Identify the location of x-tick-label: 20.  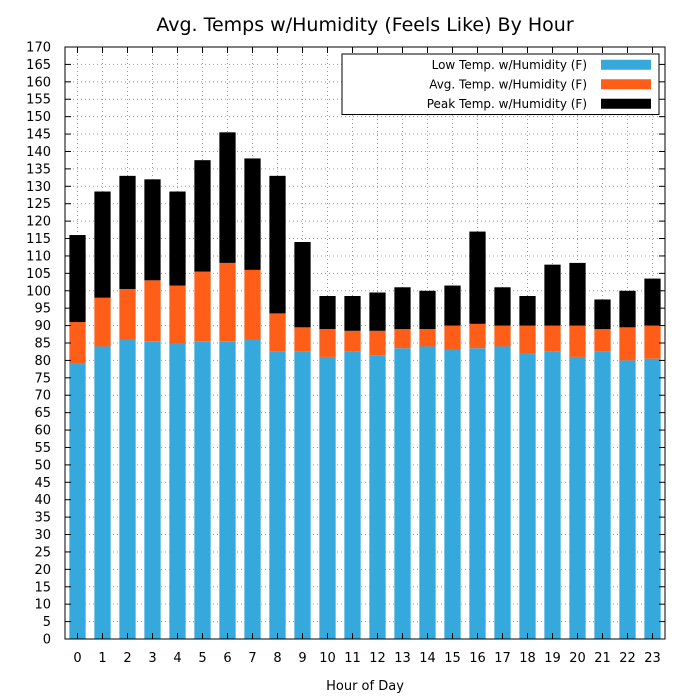
(577, 658).